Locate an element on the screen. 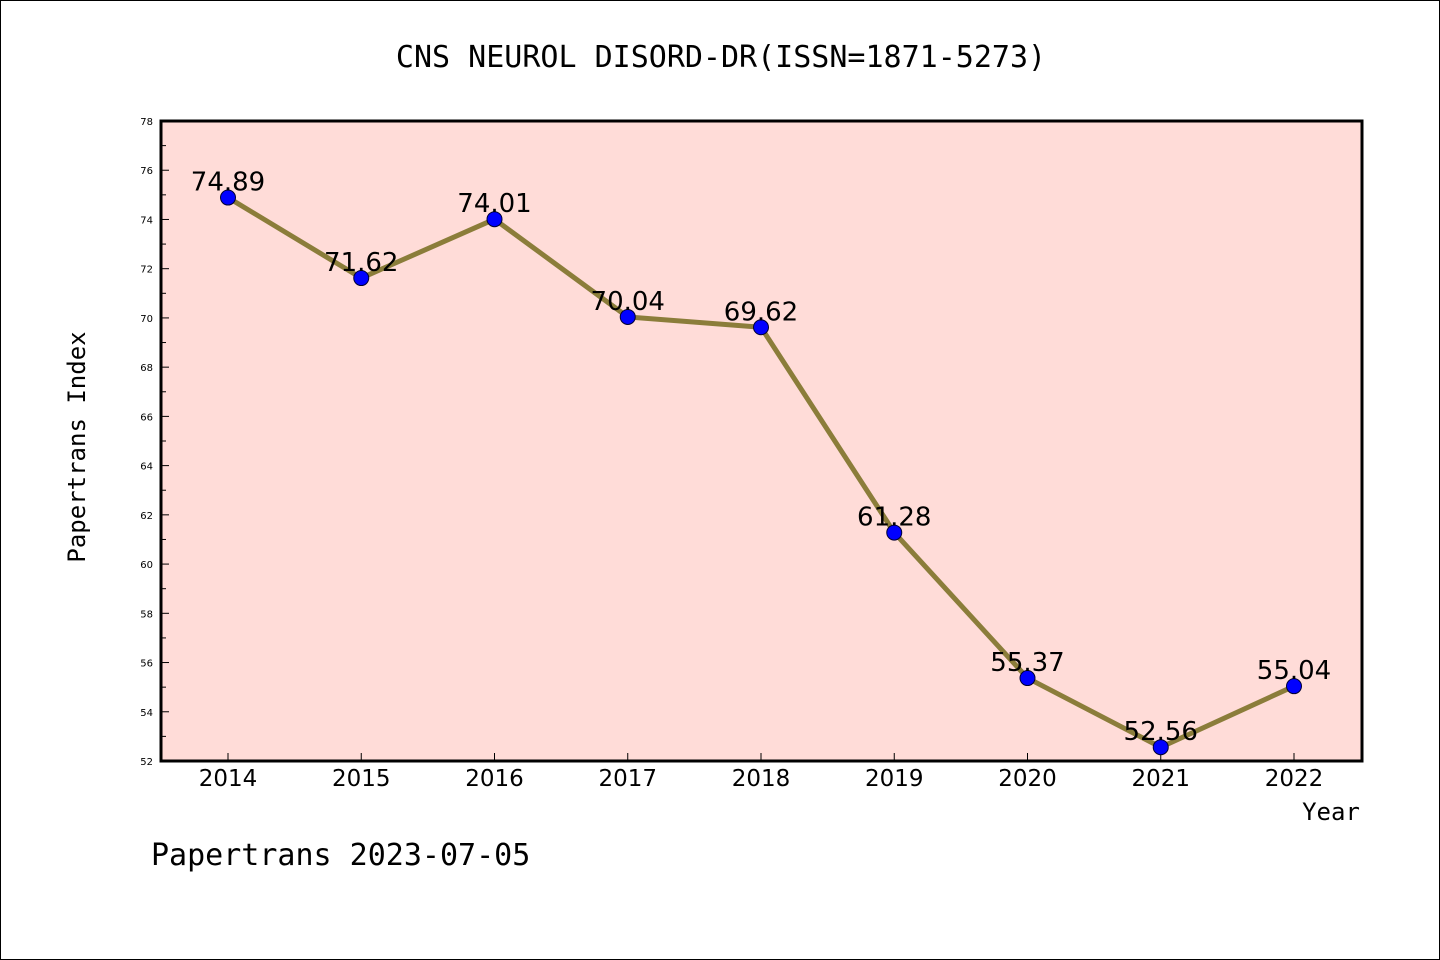  x-axis-title: Year is located at coordinates (1331, 812).